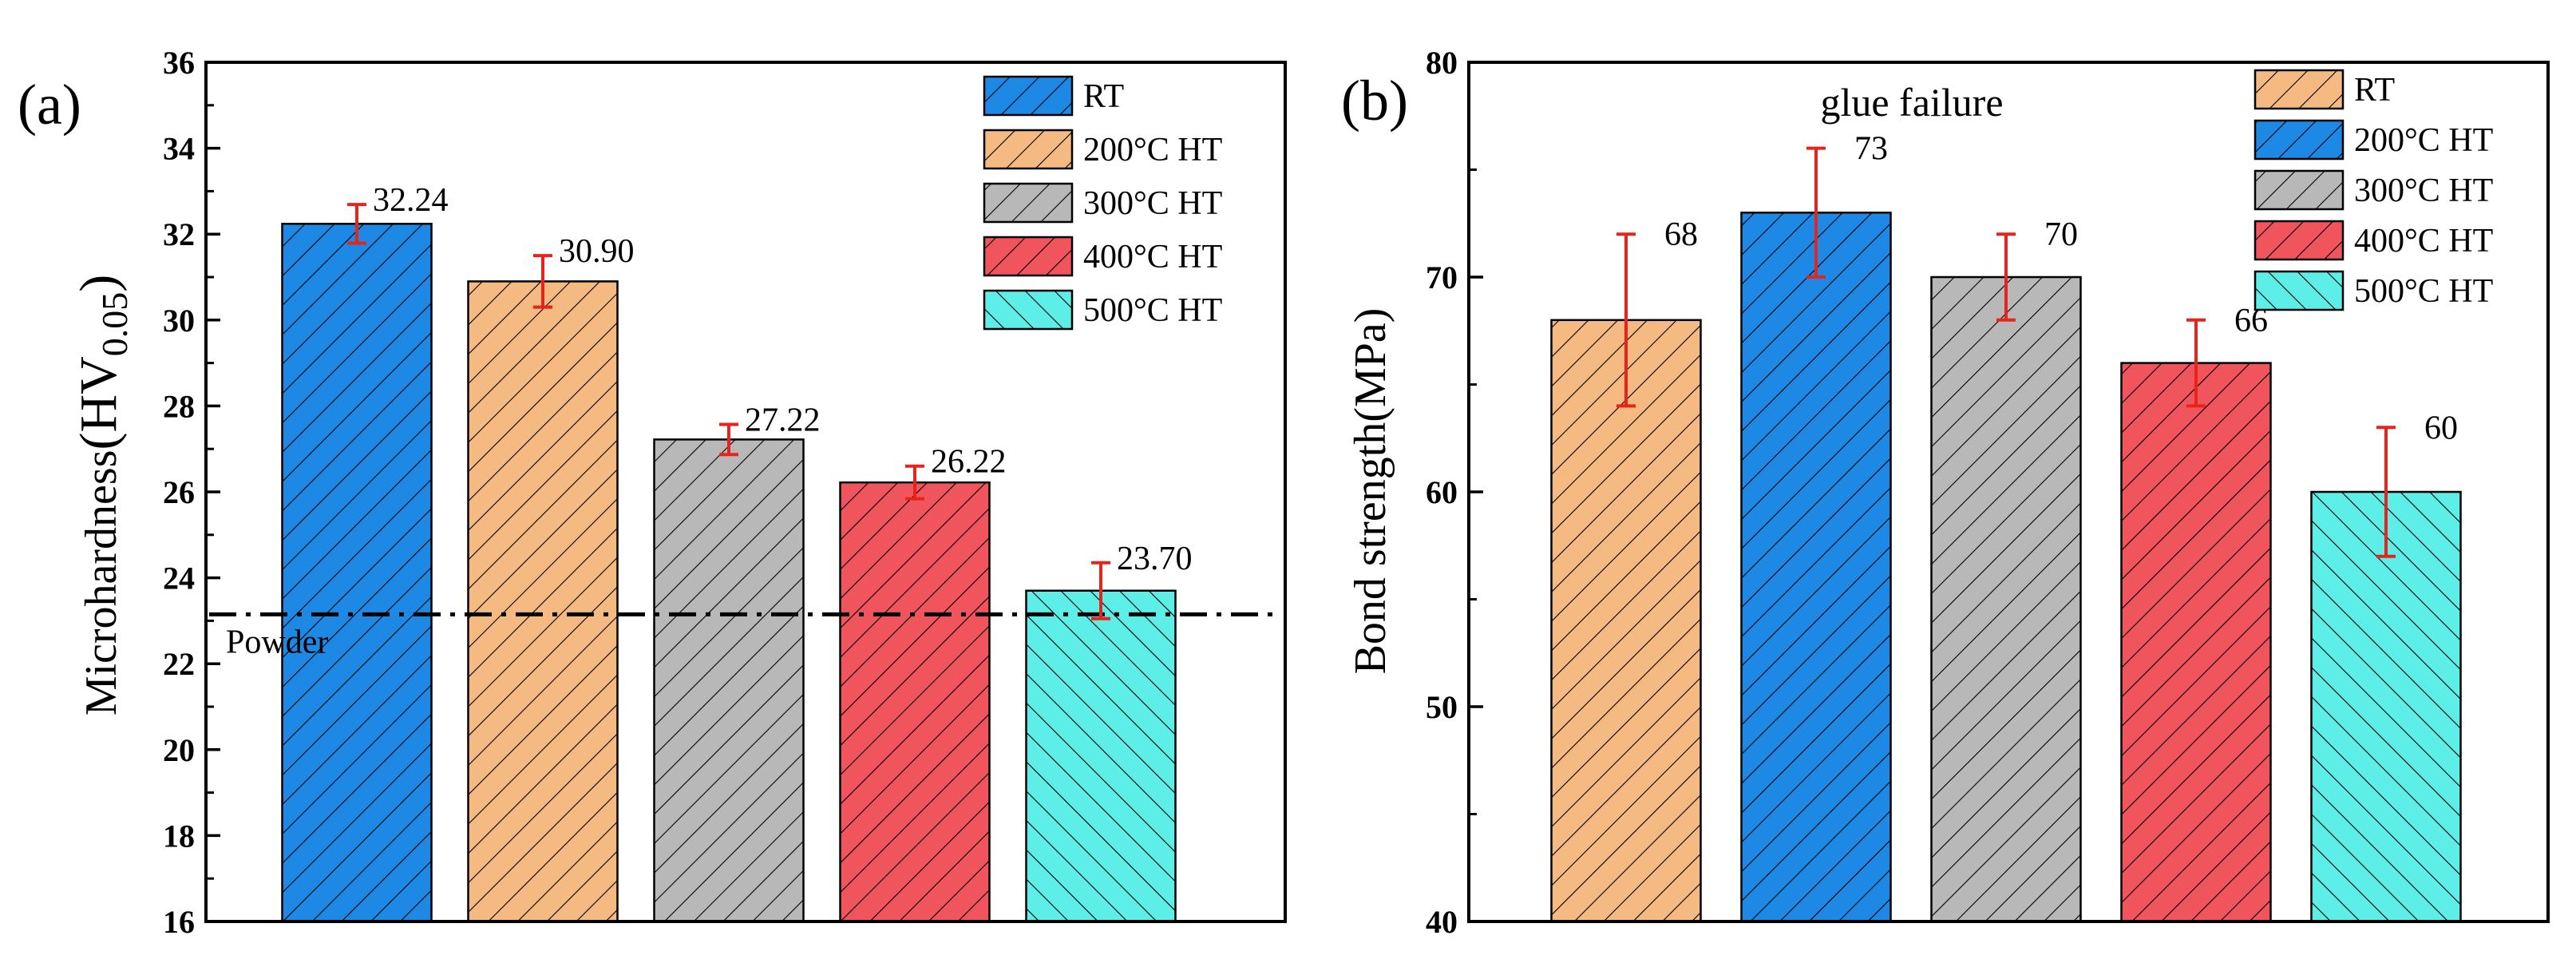  What do you see at coordinates (1028, 310) in the screenshot?
I see `panel-a-legend-swatch-hatch-500c-ht` at bounding box center [1028, 310].